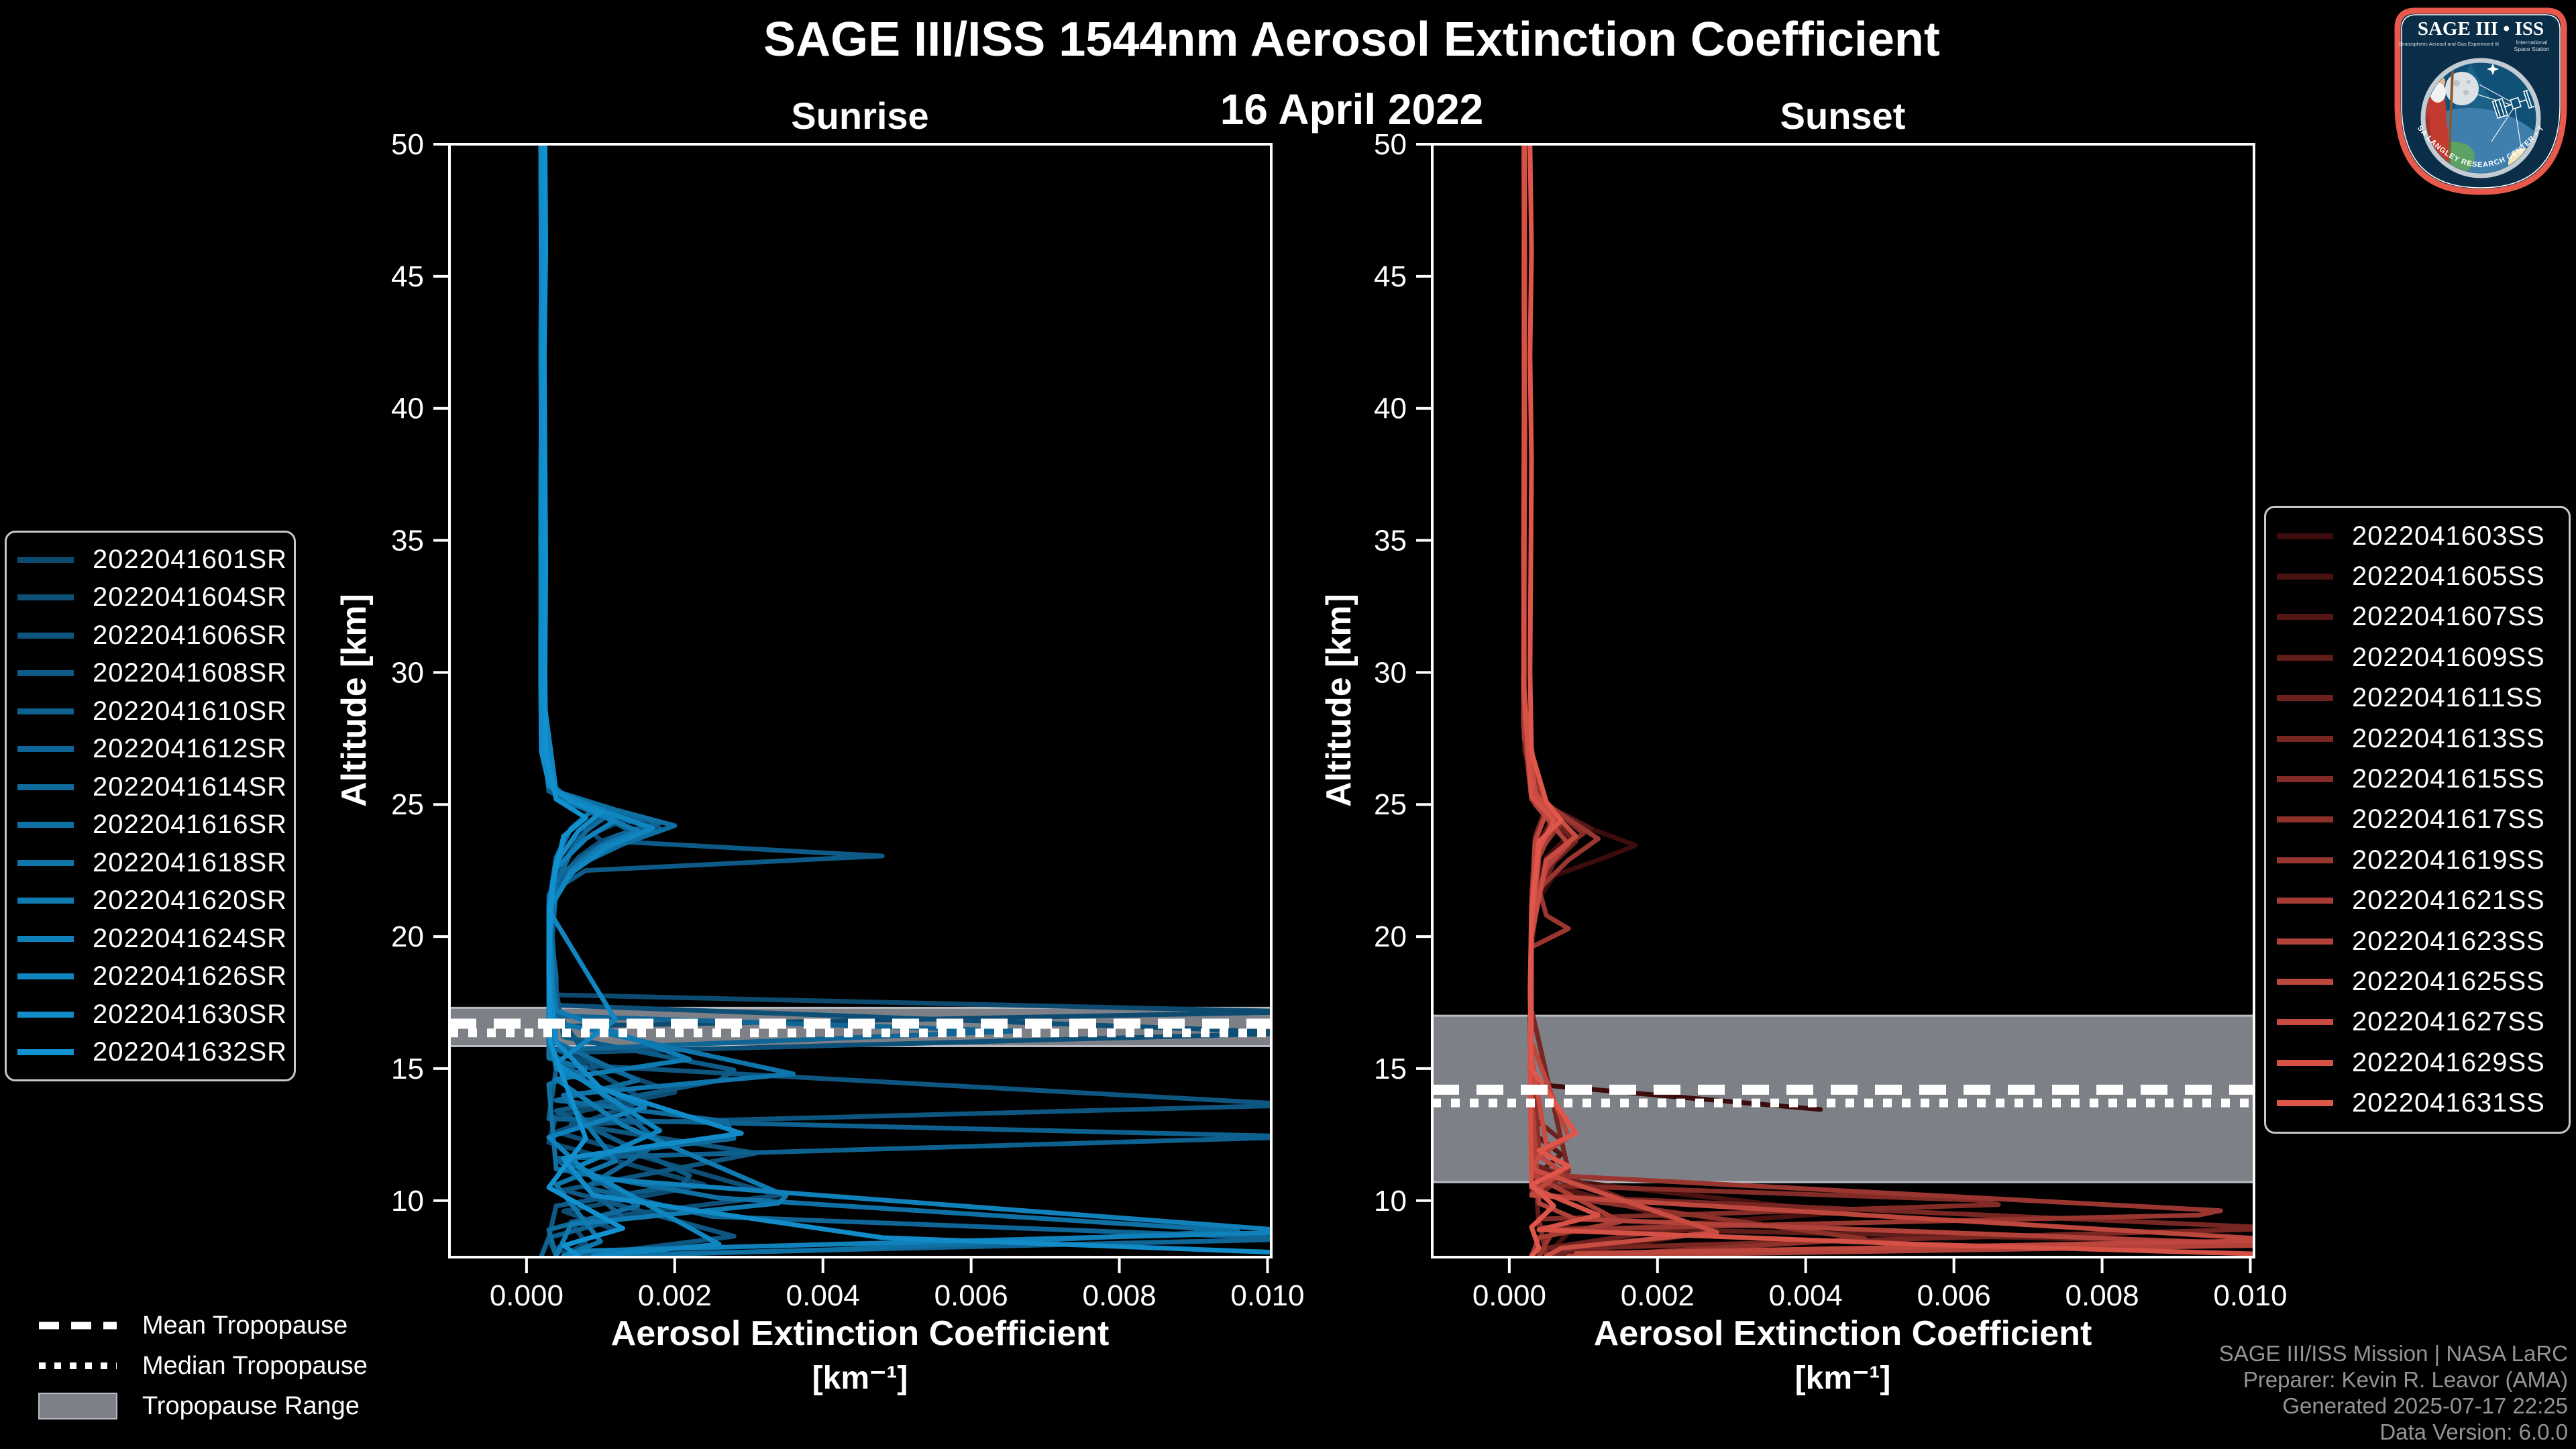 The height and width of the screenshot is (1449, 2576). What do you see at coordinates (407, 936) in the screenshot?
I see `y-tick-label: 20` at bounding box center [407, 936].